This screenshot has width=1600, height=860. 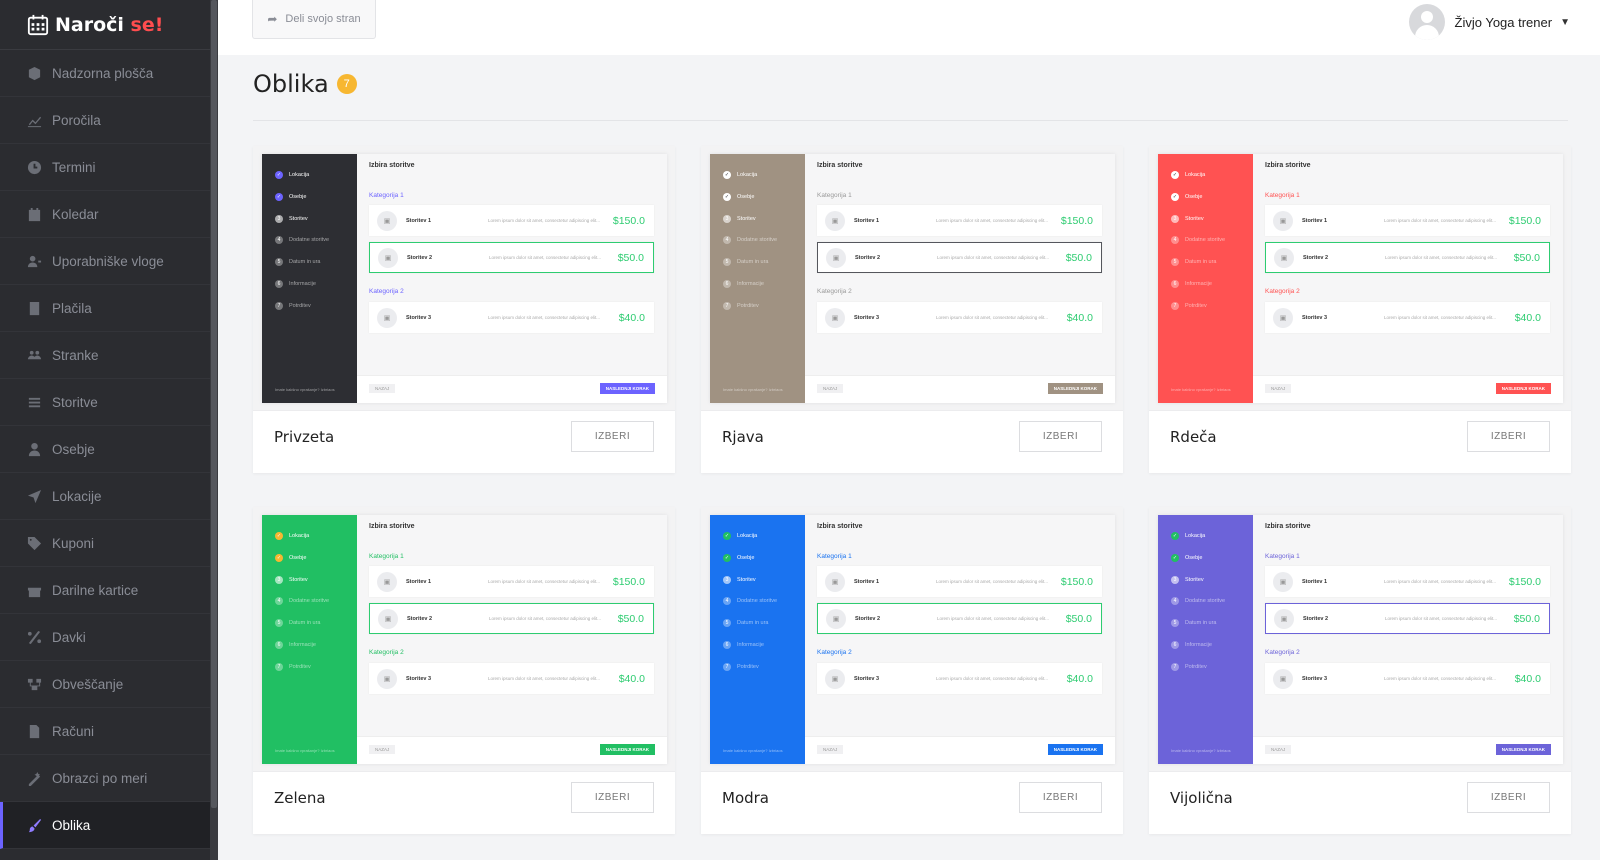 I want to click on sidebar-item-obrazci-po-meri: Obrazci po meri, so click(x=105, y=778).